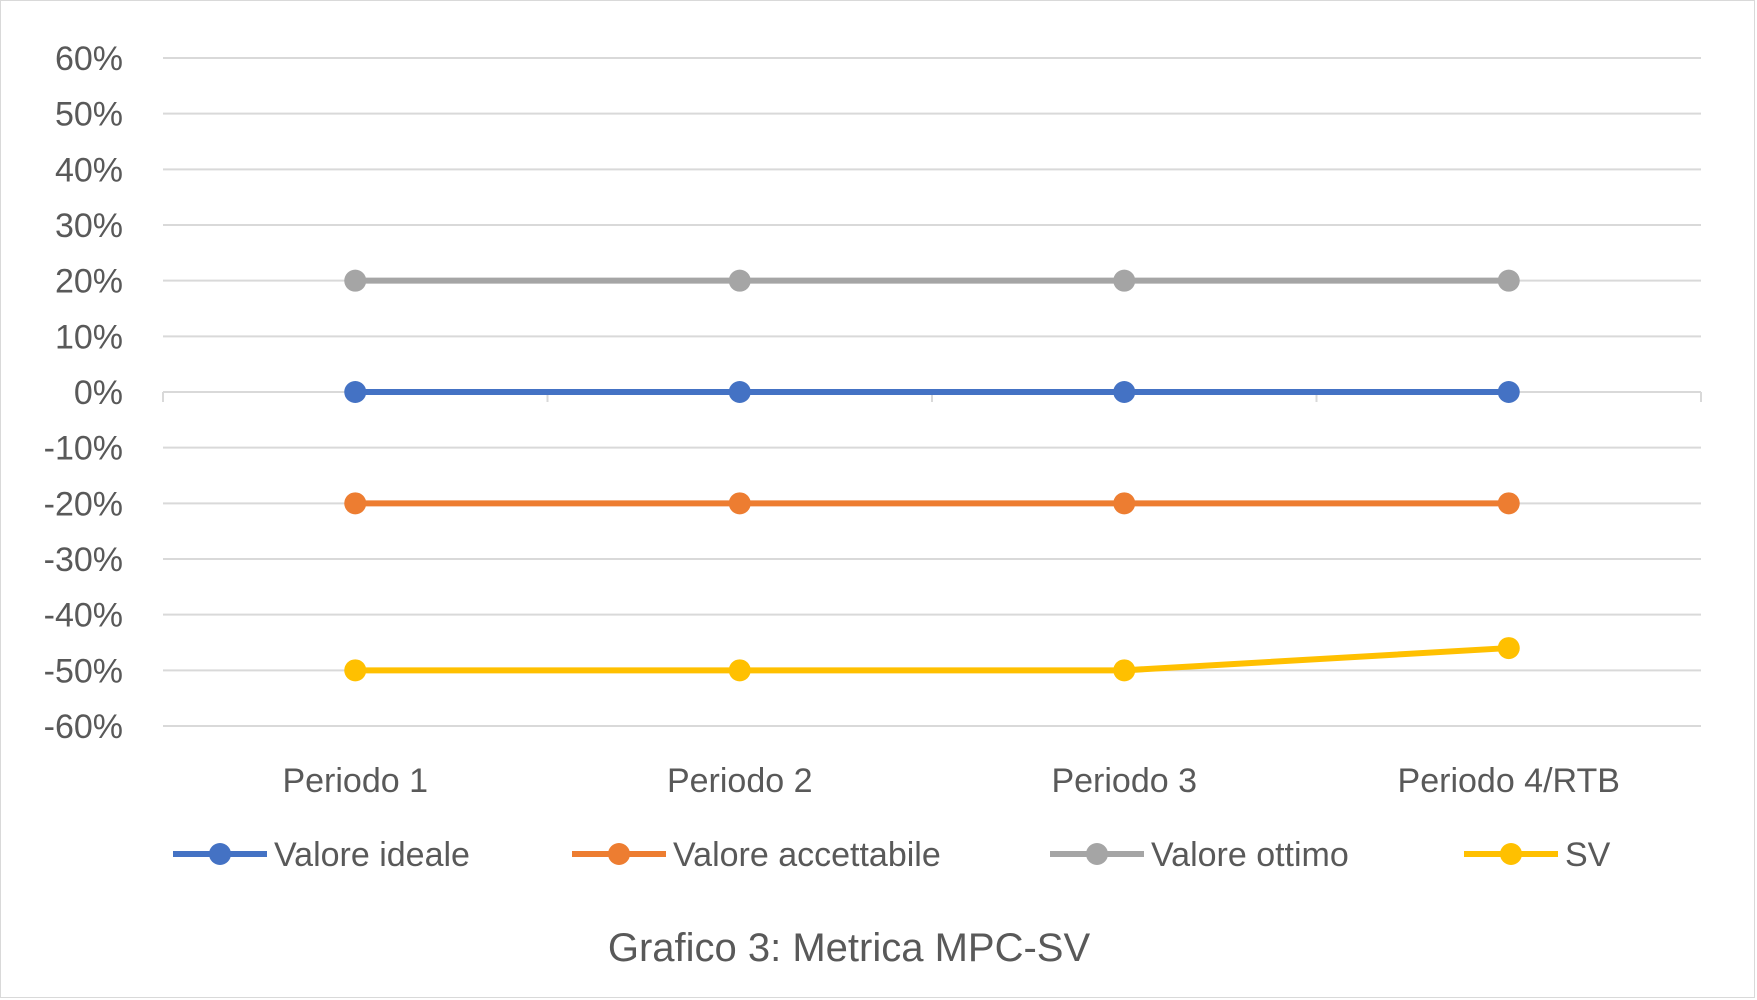 The width and height of the screenshot is (1757, 1000). I want to click on series-line, so click(932, 659).